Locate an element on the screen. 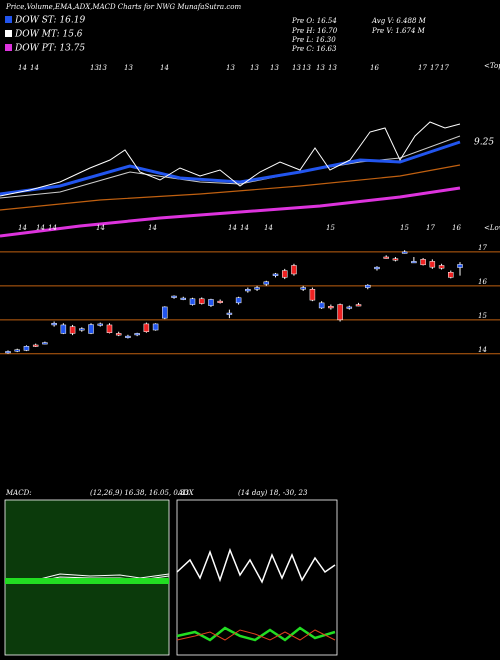 This screenshot has width=500, height=660. stat: Pre L: 16.30 is located at coordinates (313, 40).